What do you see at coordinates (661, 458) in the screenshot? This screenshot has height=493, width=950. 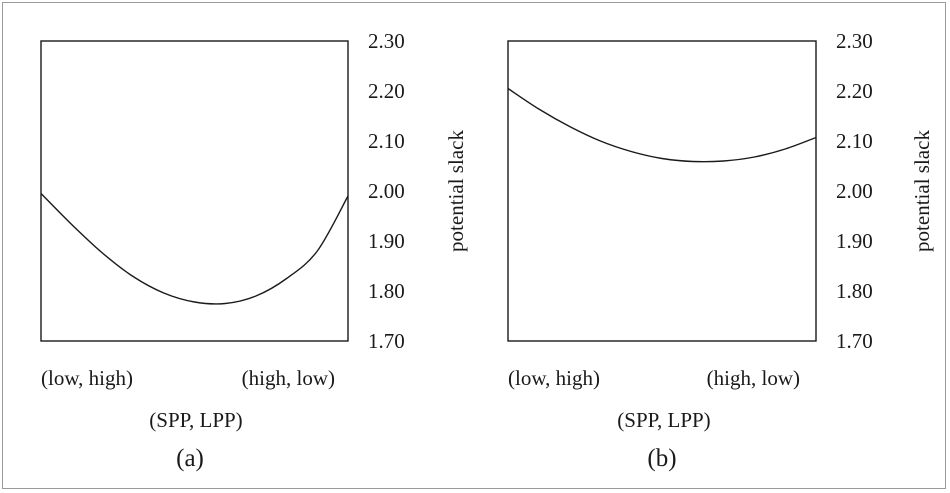 I see `panel-label: (b)` at bounding box center [661, 458].